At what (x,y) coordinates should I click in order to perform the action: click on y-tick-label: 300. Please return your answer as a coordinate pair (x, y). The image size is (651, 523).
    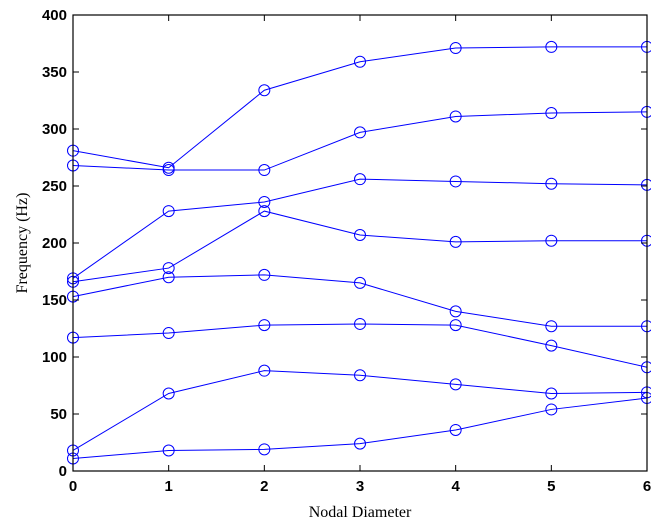
    Looking at the image, I should click on (54, 129).